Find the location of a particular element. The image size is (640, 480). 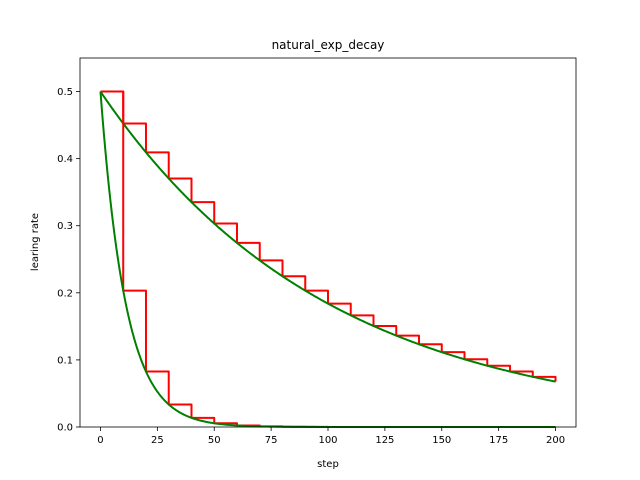

y-tick-label: 0.0 is located at coordinates (65, 428).